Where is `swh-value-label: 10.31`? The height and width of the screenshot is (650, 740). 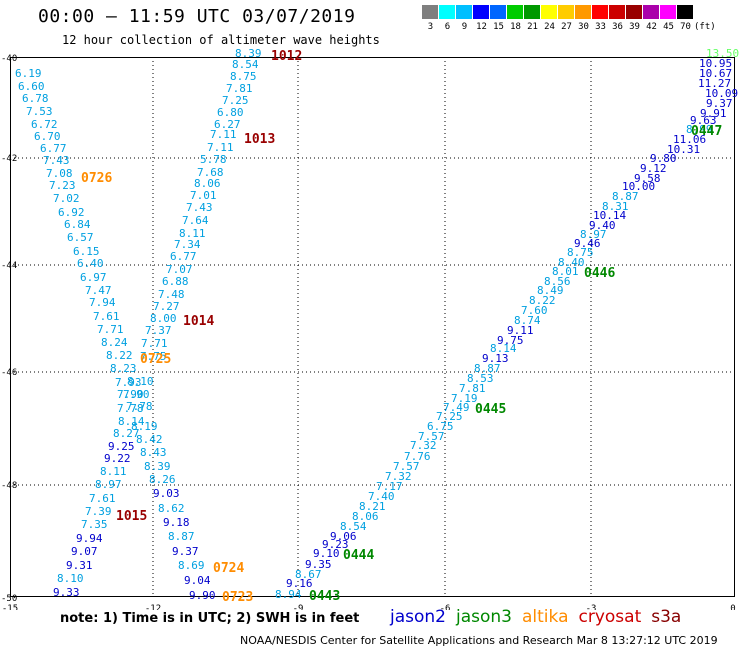
swh-value-label: 10.31 is located at coordinates (683, 149).